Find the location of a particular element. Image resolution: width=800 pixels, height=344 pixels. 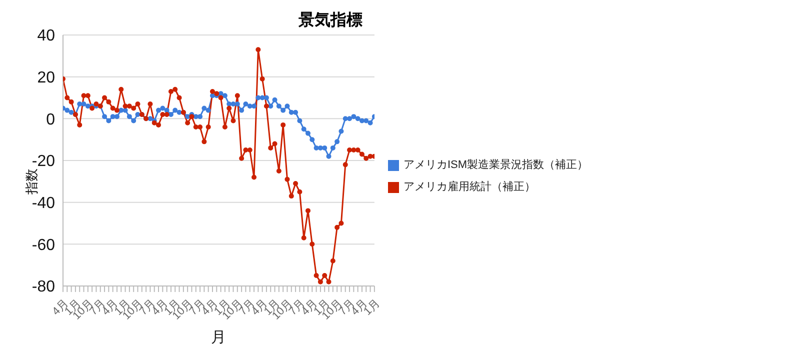

y-tick-label: -20 is located at coordinates (44, 161).